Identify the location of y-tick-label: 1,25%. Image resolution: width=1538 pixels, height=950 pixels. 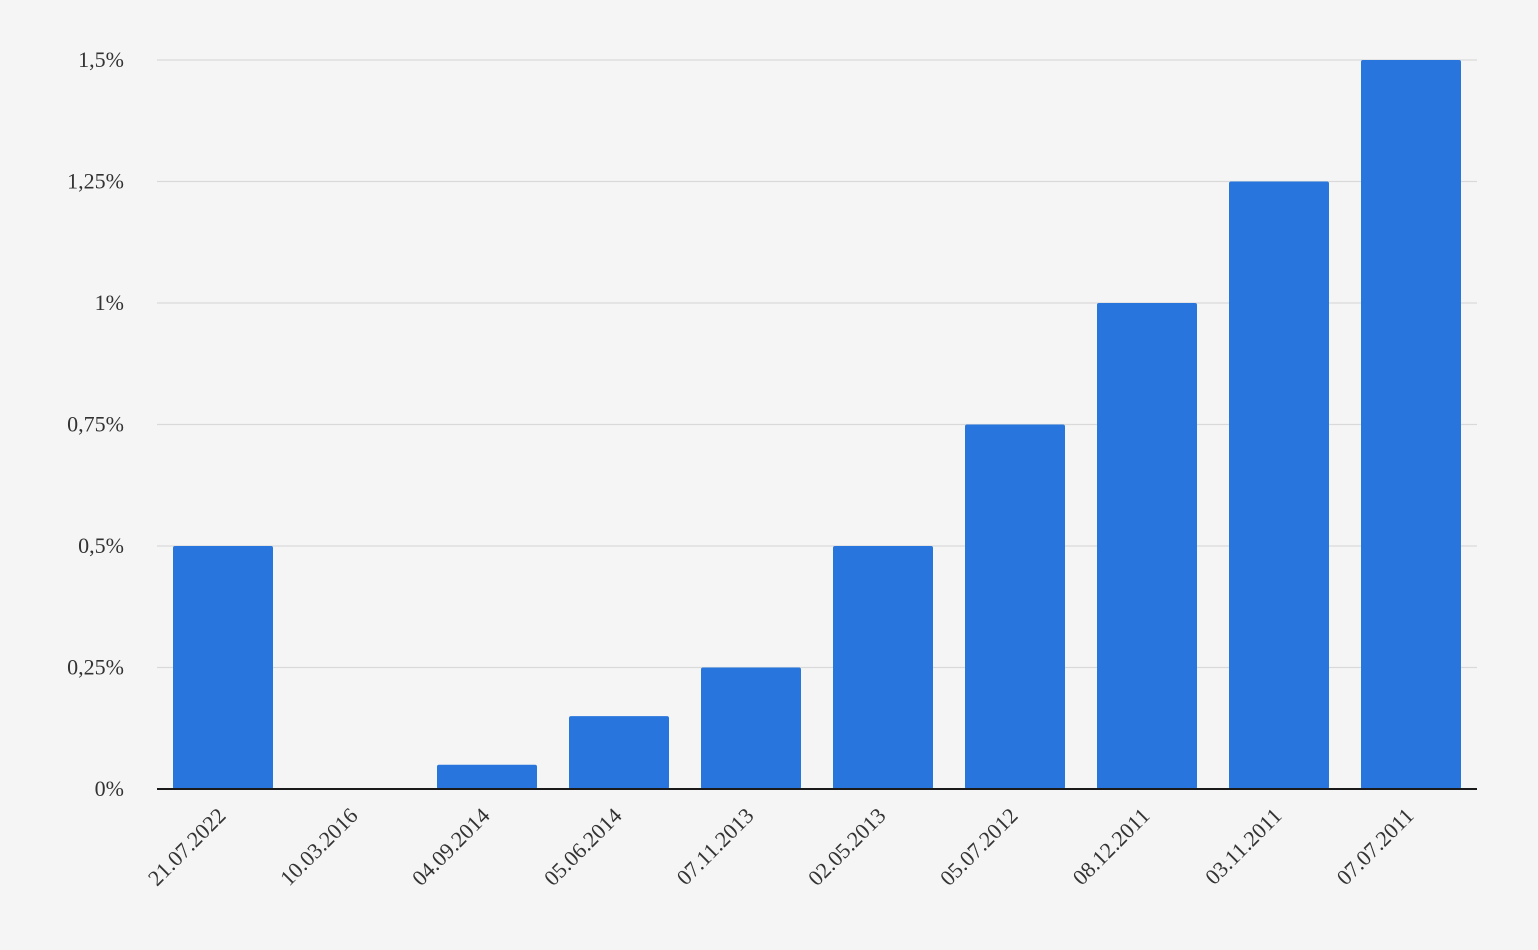
(95, 181).